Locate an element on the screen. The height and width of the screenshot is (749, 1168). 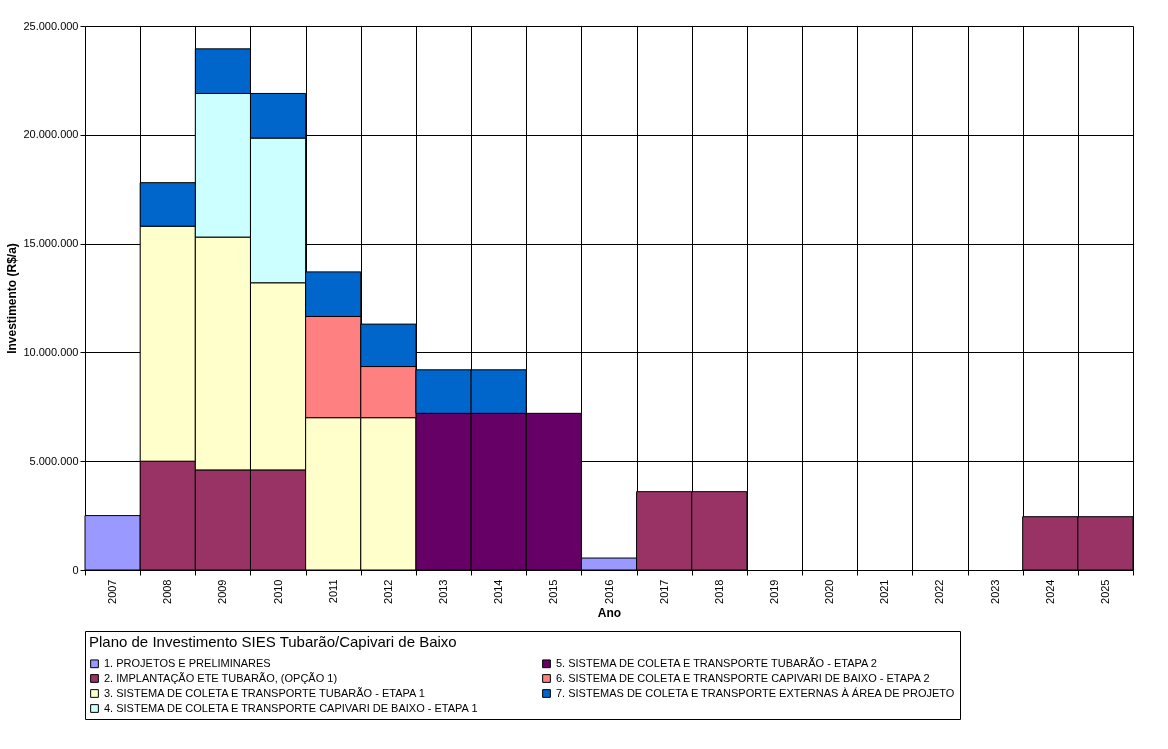
x-tick-label: 2017 is located at coordinates (663, 591).